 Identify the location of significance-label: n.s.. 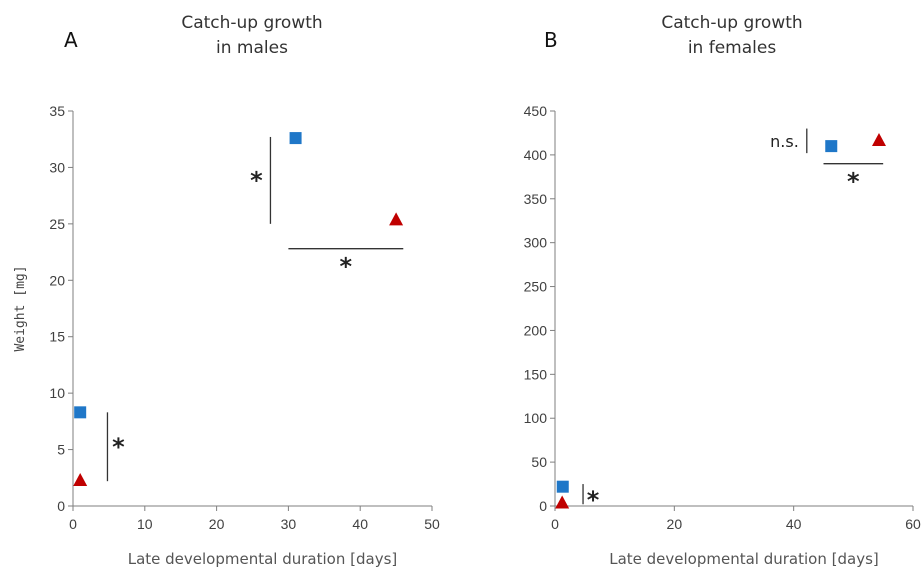
(784, 141).